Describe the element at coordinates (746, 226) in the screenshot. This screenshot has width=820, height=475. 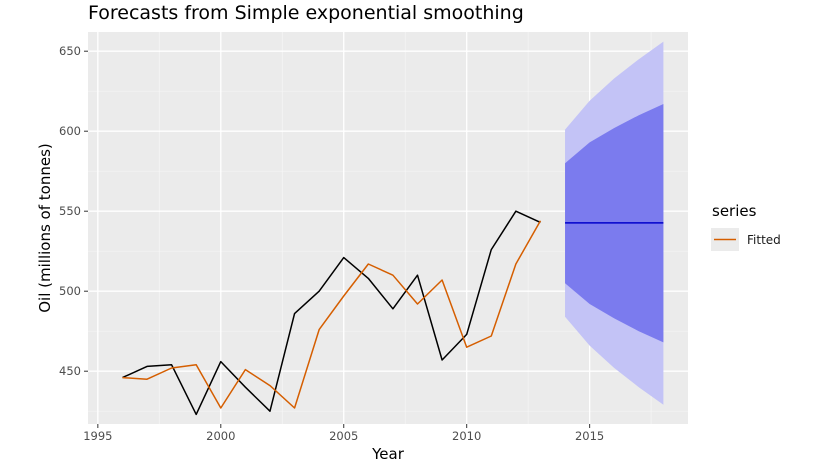
I see `legend: series Fitted` at that location.